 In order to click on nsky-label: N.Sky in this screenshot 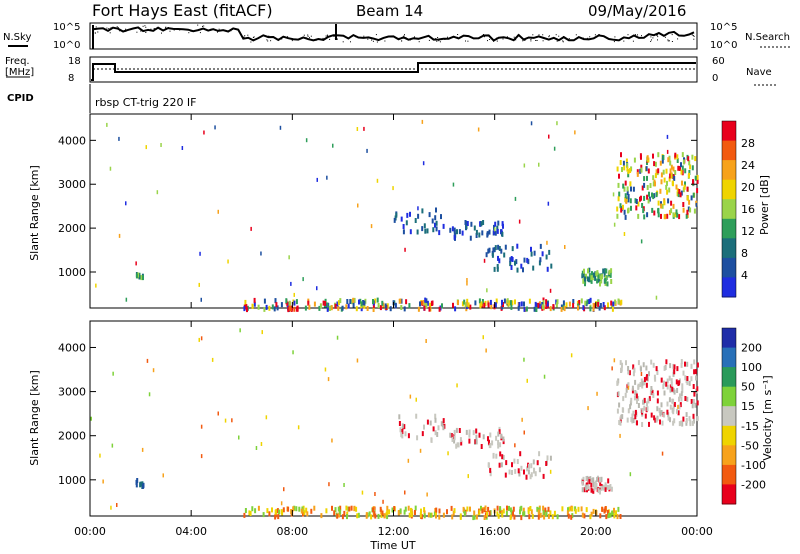, I will do `click(17, 37)`.